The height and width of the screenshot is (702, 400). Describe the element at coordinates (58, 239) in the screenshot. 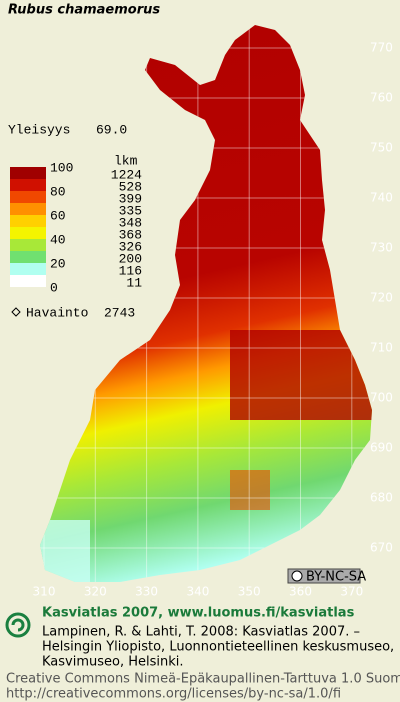

I see `legend-scale-label: 40` at that location.